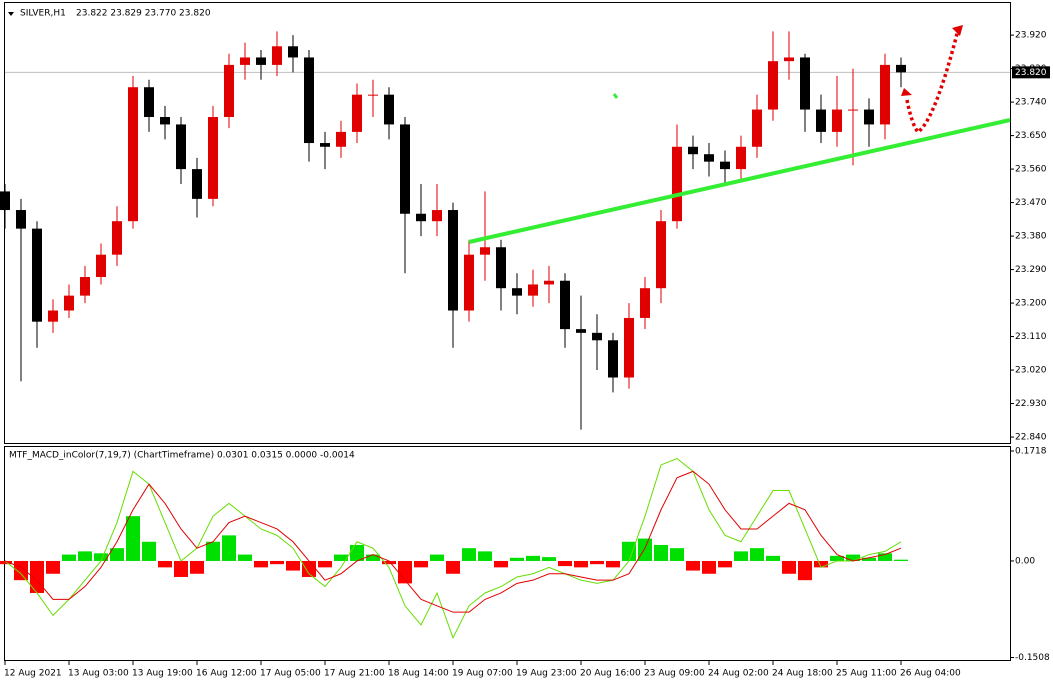 This screenshot has height=685, width=1053. I want to click on x-tick-label: 13 Aug 03:00, so click(98, 674).